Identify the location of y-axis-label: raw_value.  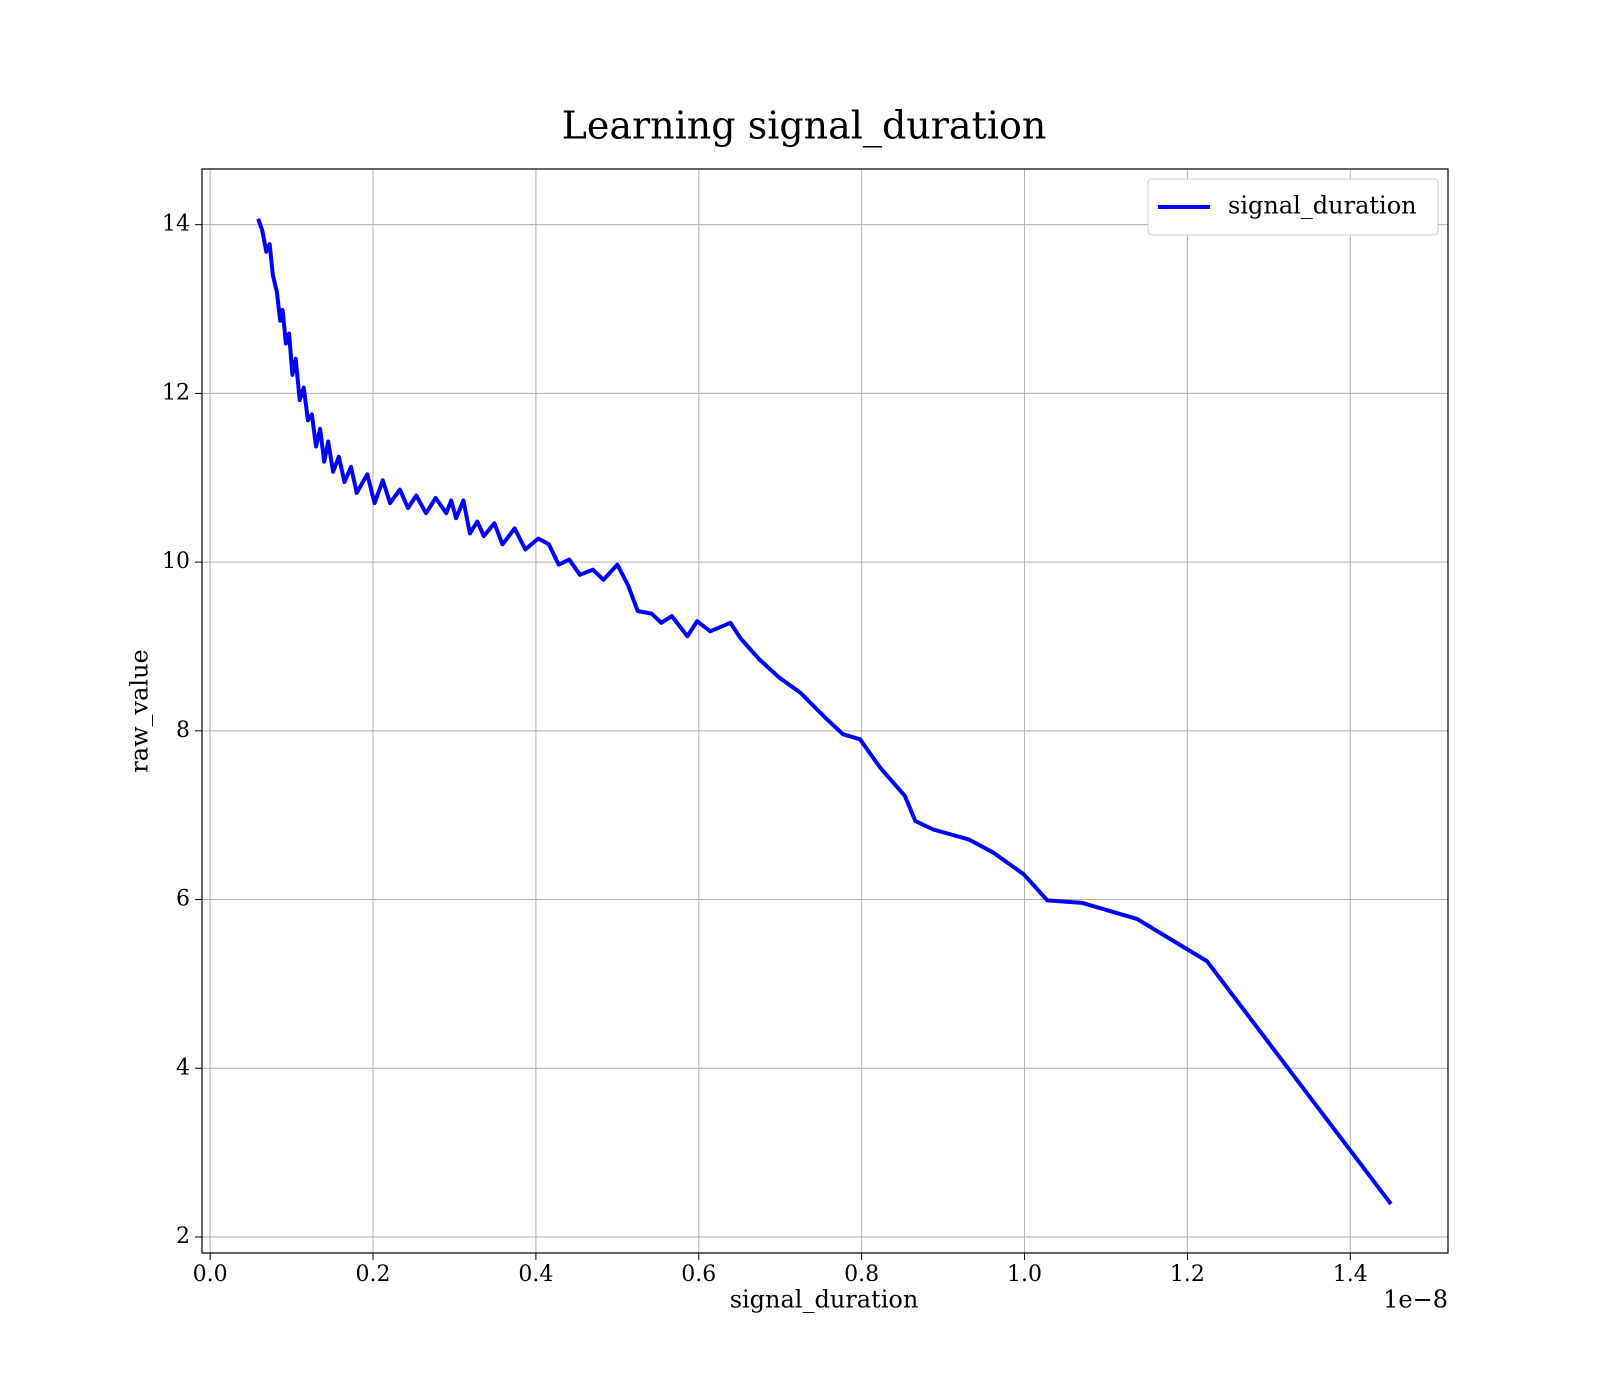
(140, 711).